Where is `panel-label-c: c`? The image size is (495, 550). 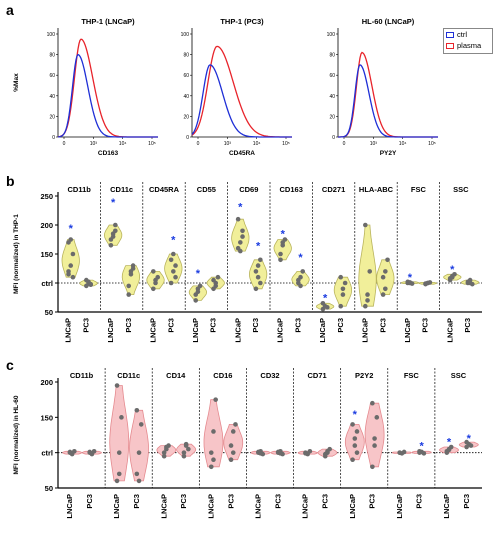
panel-label-c: c is located at coordinates (10, 365).